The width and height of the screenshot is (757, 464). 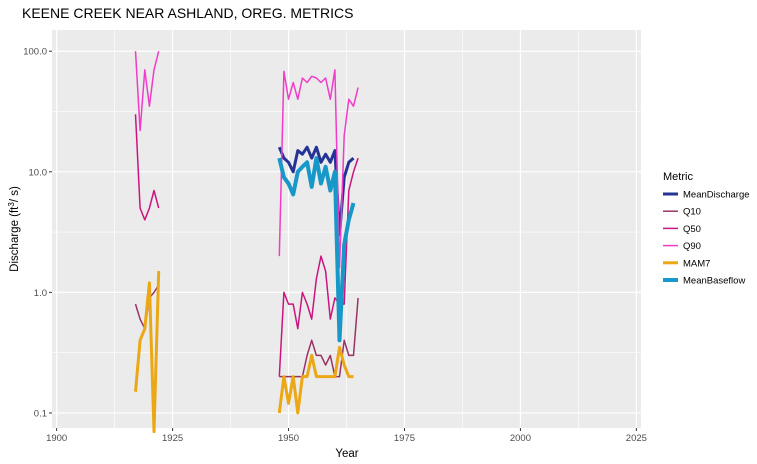 I want to click on legend-label-q50: Q50, so click(x=692, y=229).